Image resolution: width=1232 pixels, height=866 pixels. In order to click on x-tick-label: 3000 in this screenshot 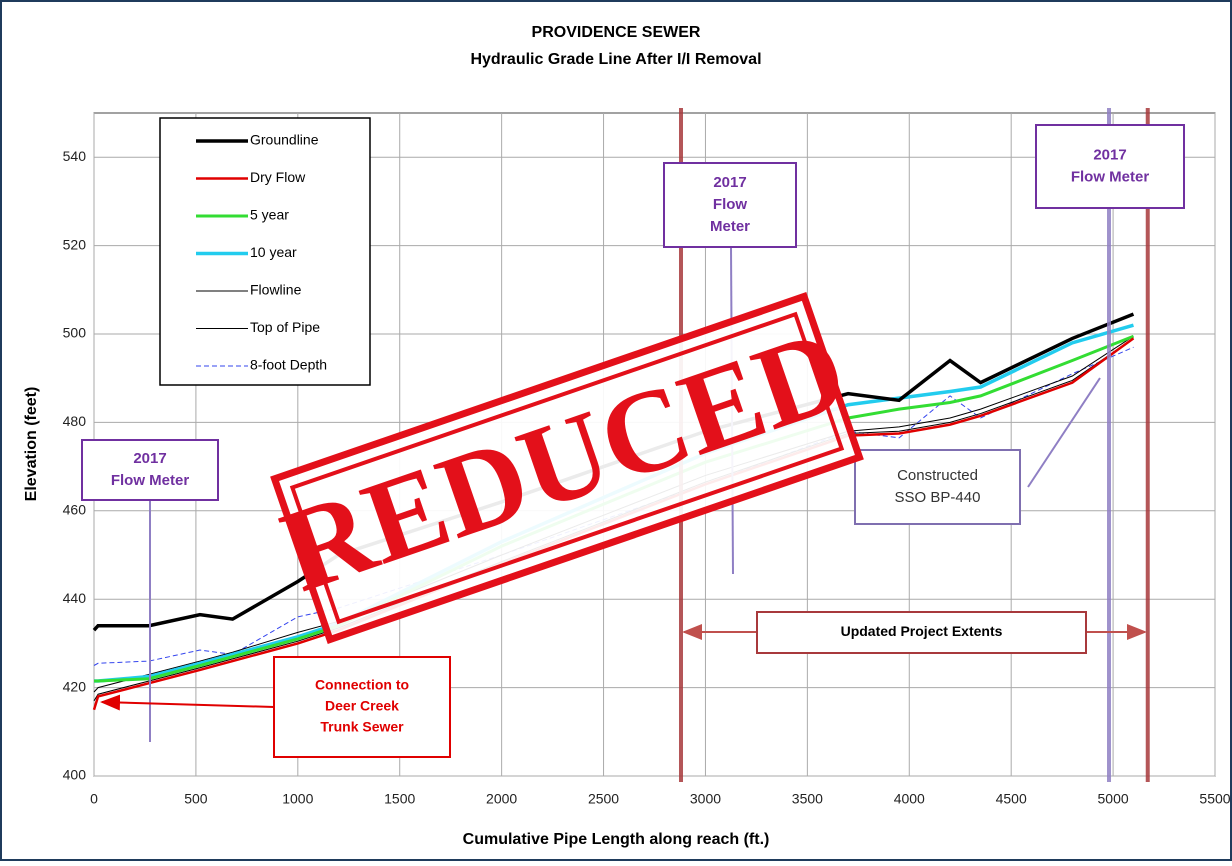, I will do `click(705, 799)`.